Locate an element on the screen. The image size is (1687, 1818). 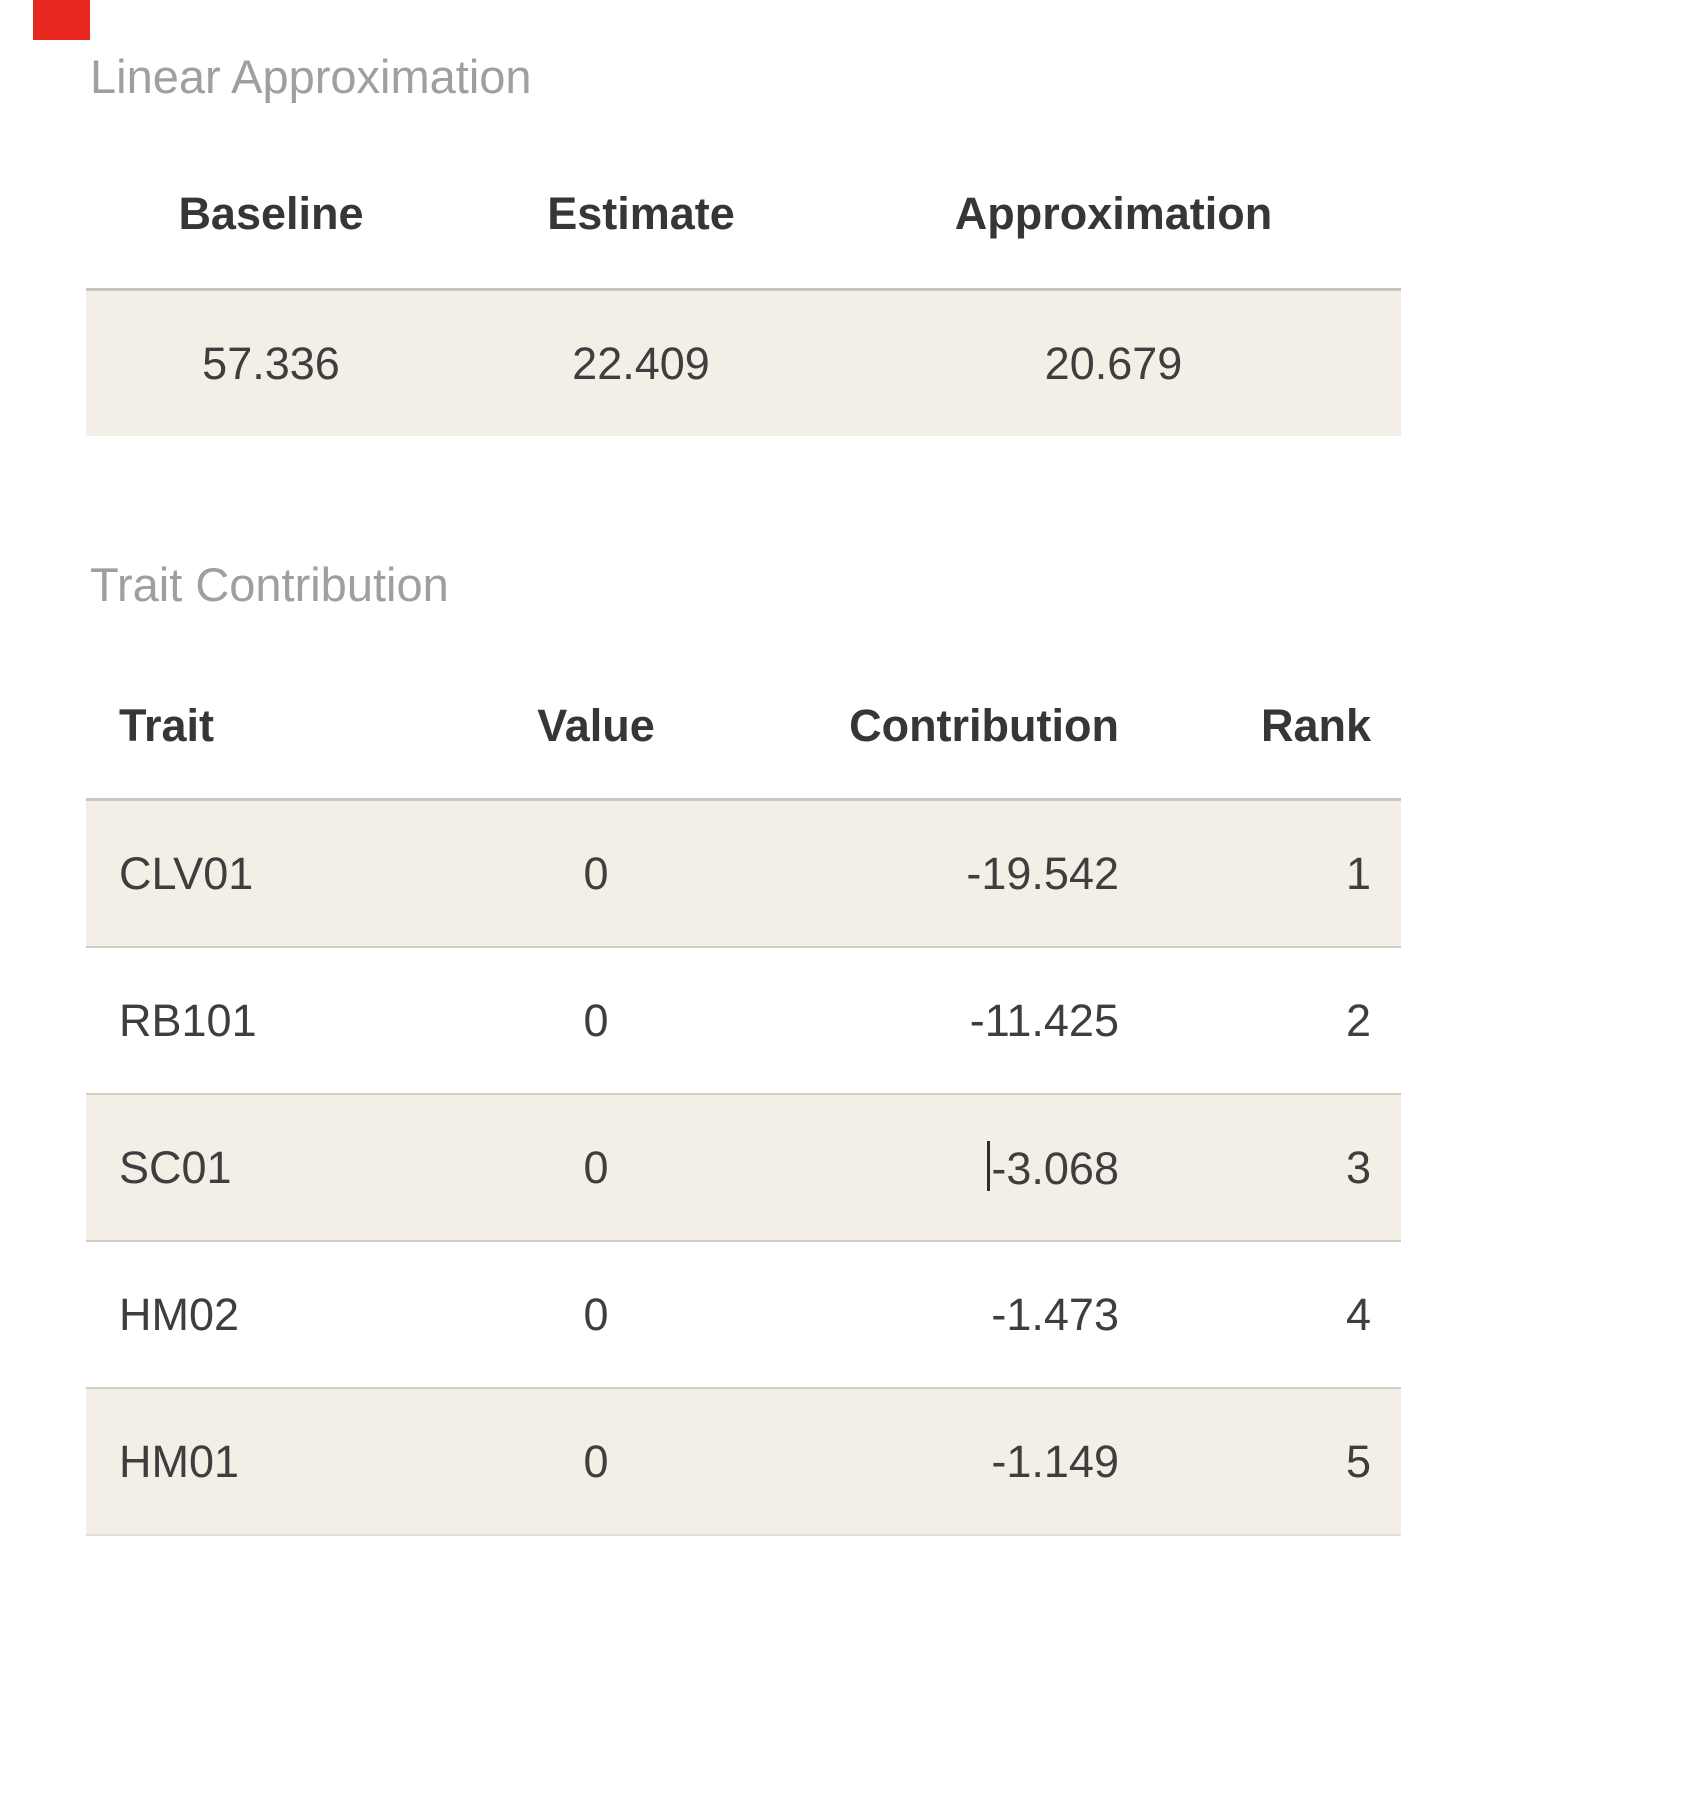
table-row: 57.336 22.409 20.679 is located at coordinates (743, 362).